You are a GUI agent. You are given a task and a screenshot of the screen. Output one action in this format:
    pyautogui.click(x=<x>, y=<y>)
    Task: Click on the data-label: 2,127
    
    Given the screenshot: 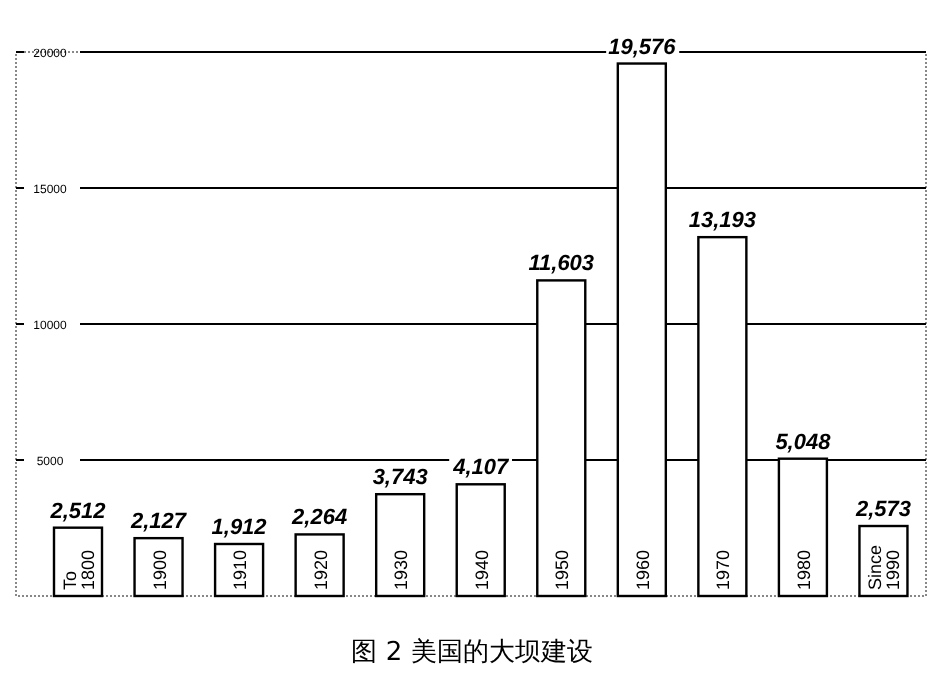 What is the action you would take?
    pyautogui.click(x=158, y=522)
    